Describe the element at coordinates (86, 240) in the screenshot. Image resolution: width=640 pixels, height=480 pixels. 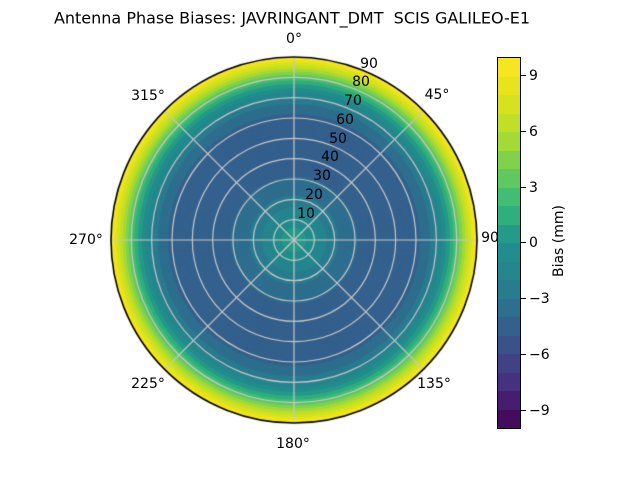
I see `theta-label-270: 270°` at that location.